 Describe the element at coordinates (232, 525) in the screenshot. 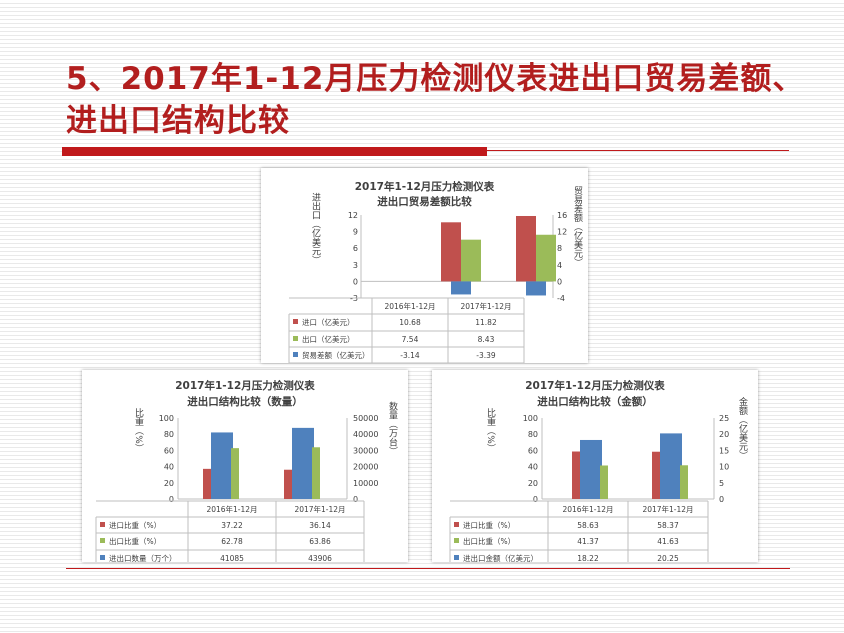

I see `table-value: 37.22` at that location.